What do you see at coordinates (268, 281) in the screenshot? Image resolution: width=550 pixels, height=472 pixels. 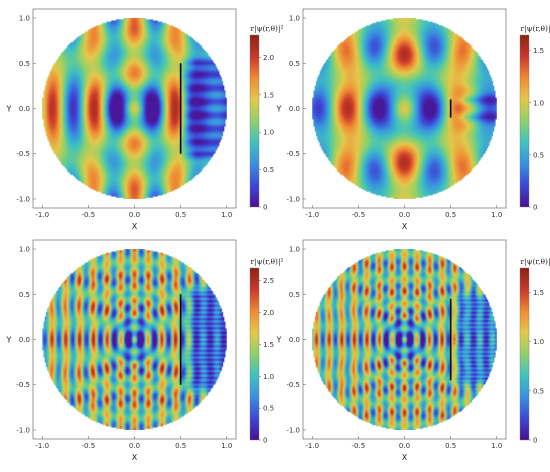 I see `colorbar-tick-label: 2.5` at bounding box center [268, 281].